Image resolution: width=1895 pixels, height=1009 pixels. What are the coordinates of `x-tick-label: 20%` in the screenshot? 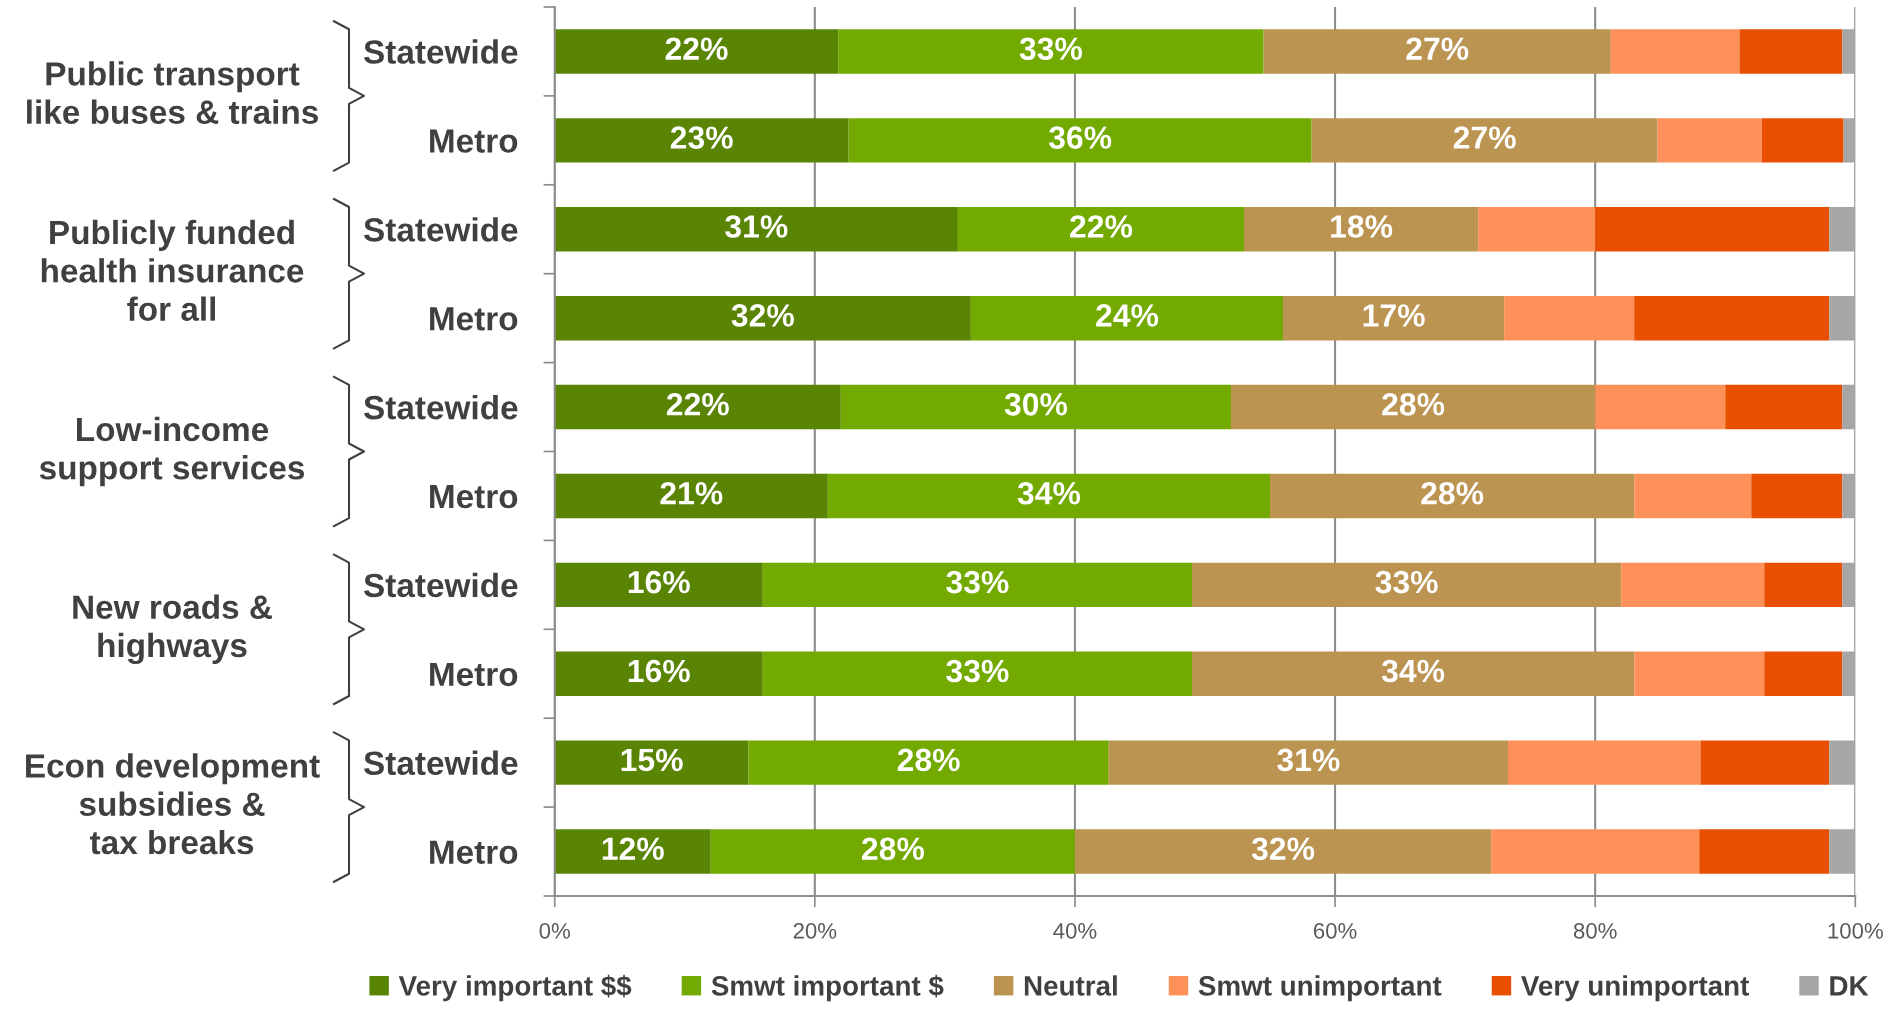 It's located at (815, 930).